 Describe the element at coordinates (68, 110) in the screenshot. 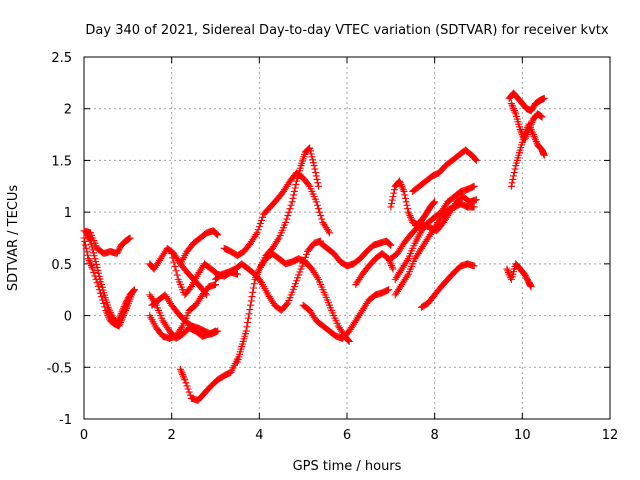

I see `y-tick-label: 2` at that location.